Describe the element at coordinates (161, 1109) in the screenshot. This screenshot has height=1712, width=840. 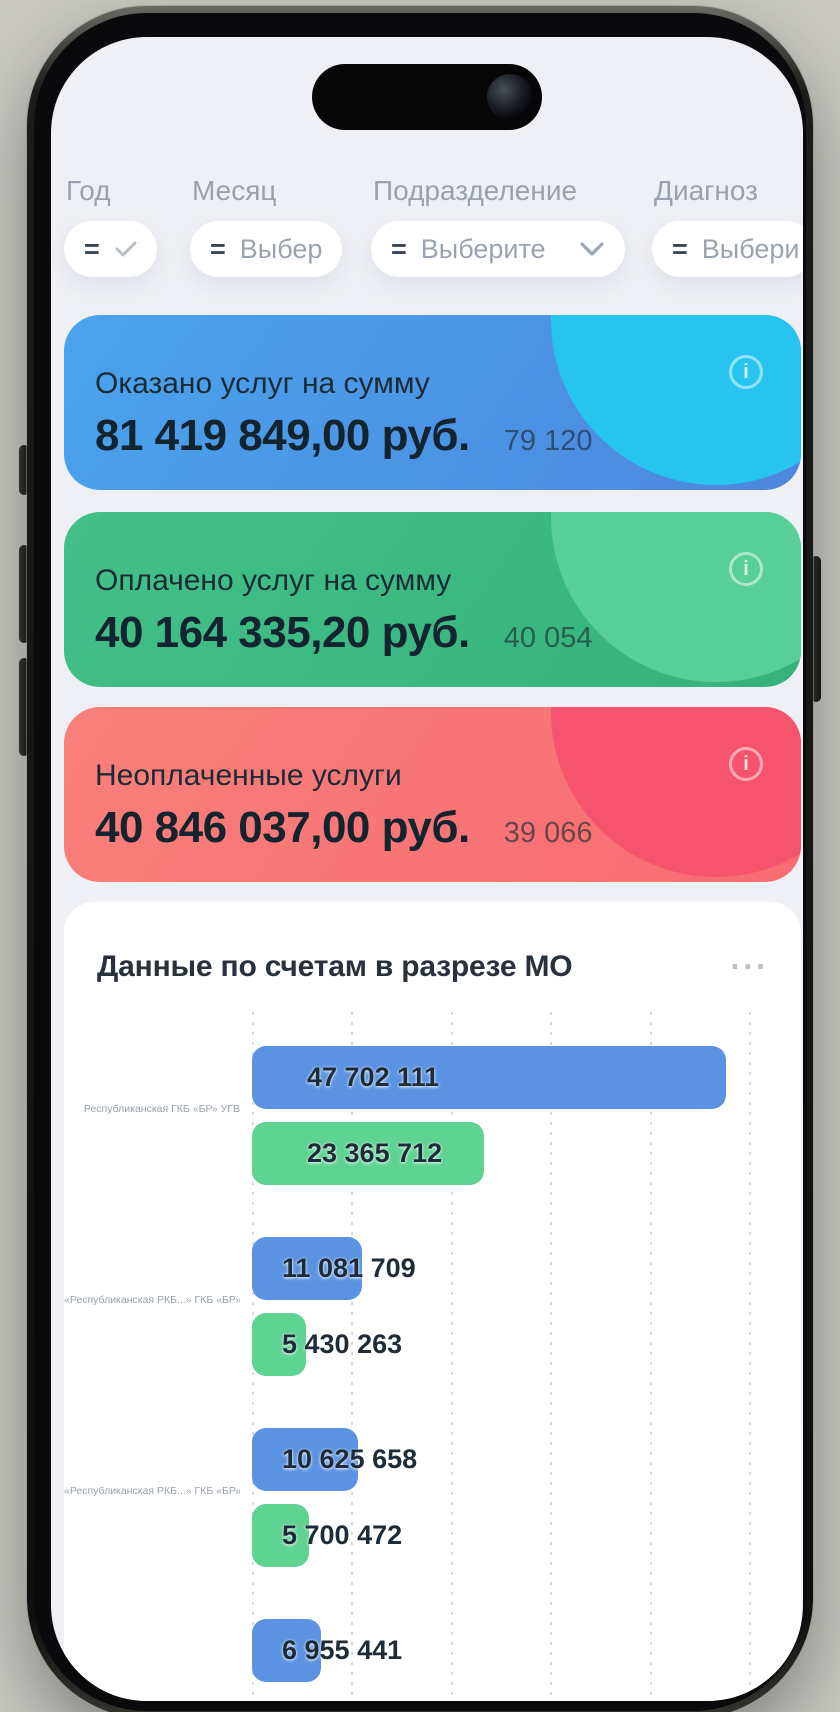
I see `chart-category-label: Республиканская ГКБ «БР» УГВ` at that location.